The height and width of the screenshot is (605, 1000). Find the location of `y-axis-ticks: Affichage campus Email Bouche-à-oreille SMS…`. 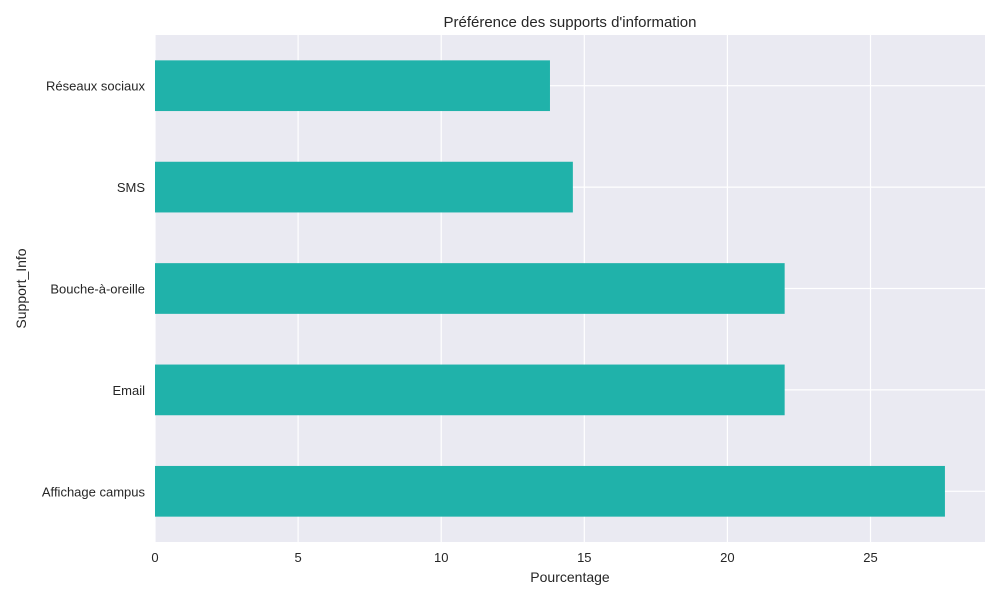

y-axis-ticks: Affichage campus Email Bouche-à-oreille SMS… is located at coordinates (94, 289).